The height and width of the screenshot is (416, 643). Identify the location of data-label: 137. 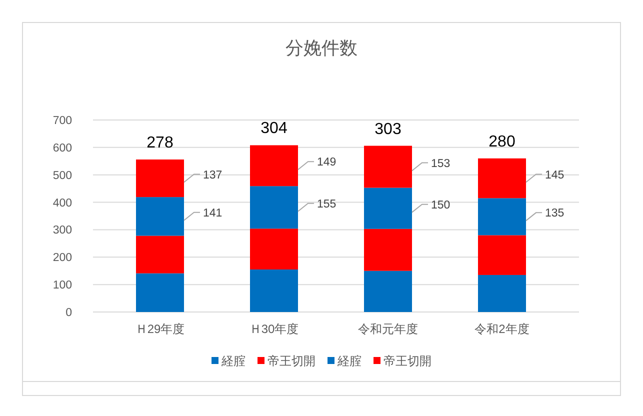
(212, 175).